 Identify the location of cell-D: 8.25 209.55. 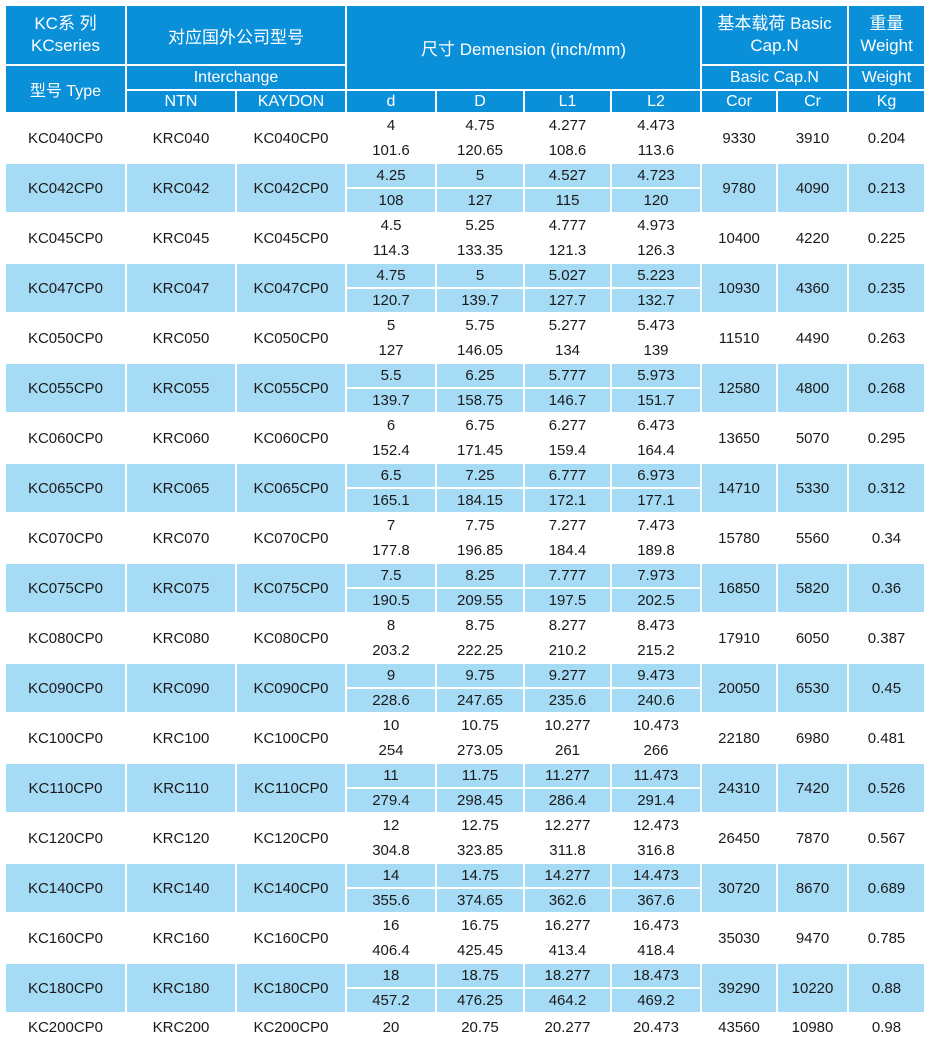
(480, 588).